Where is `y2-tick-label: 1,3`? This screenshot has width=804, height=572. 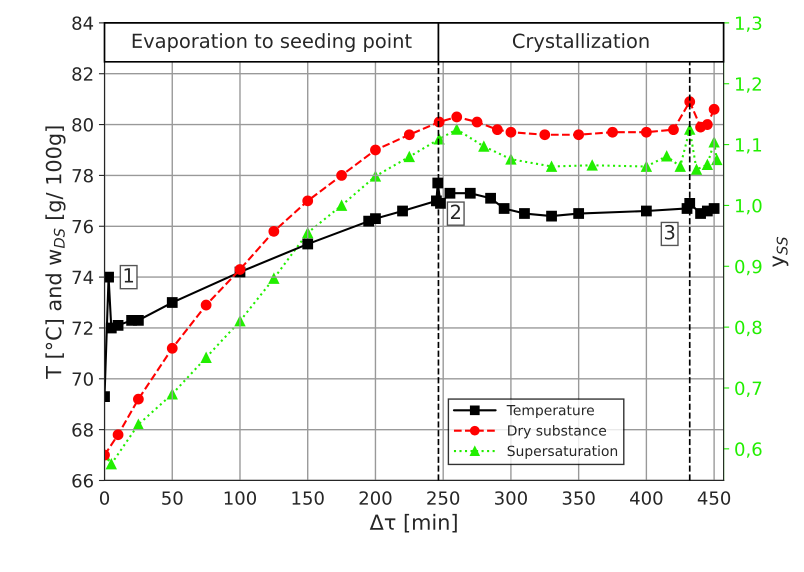
y2-tick-label: 1,3 is located at coordinates (749, 24).